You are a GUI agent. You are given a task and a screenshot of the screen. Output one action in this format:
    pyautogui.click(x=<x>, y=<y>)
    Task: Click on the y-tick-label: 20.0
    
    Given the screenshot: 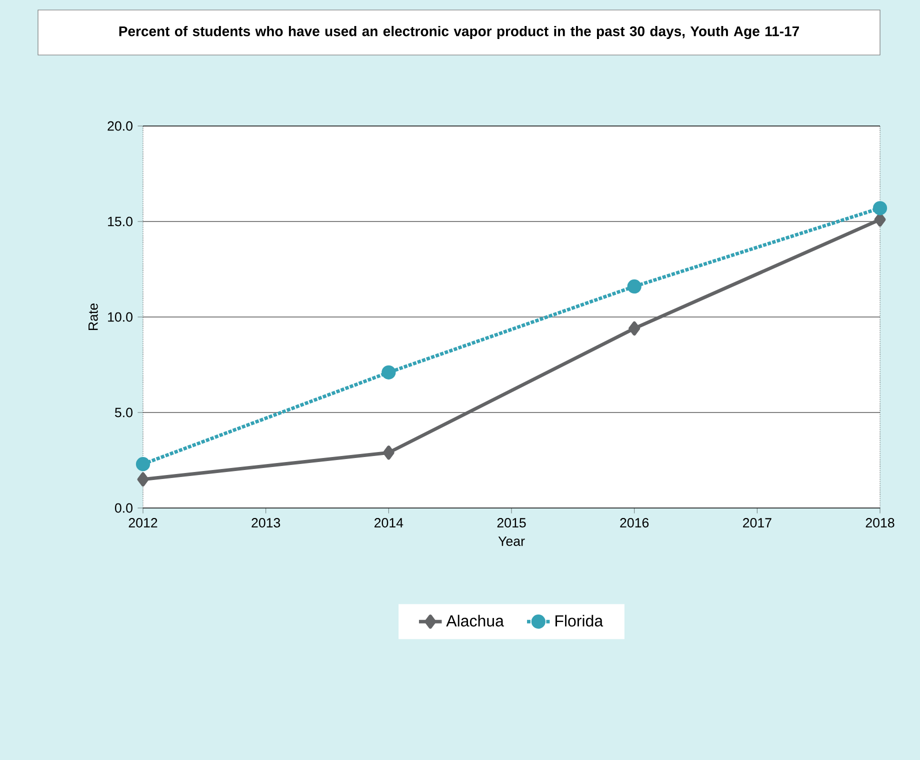 What is the action you would take?
    pyautogui.click(x=120, y=126)
    